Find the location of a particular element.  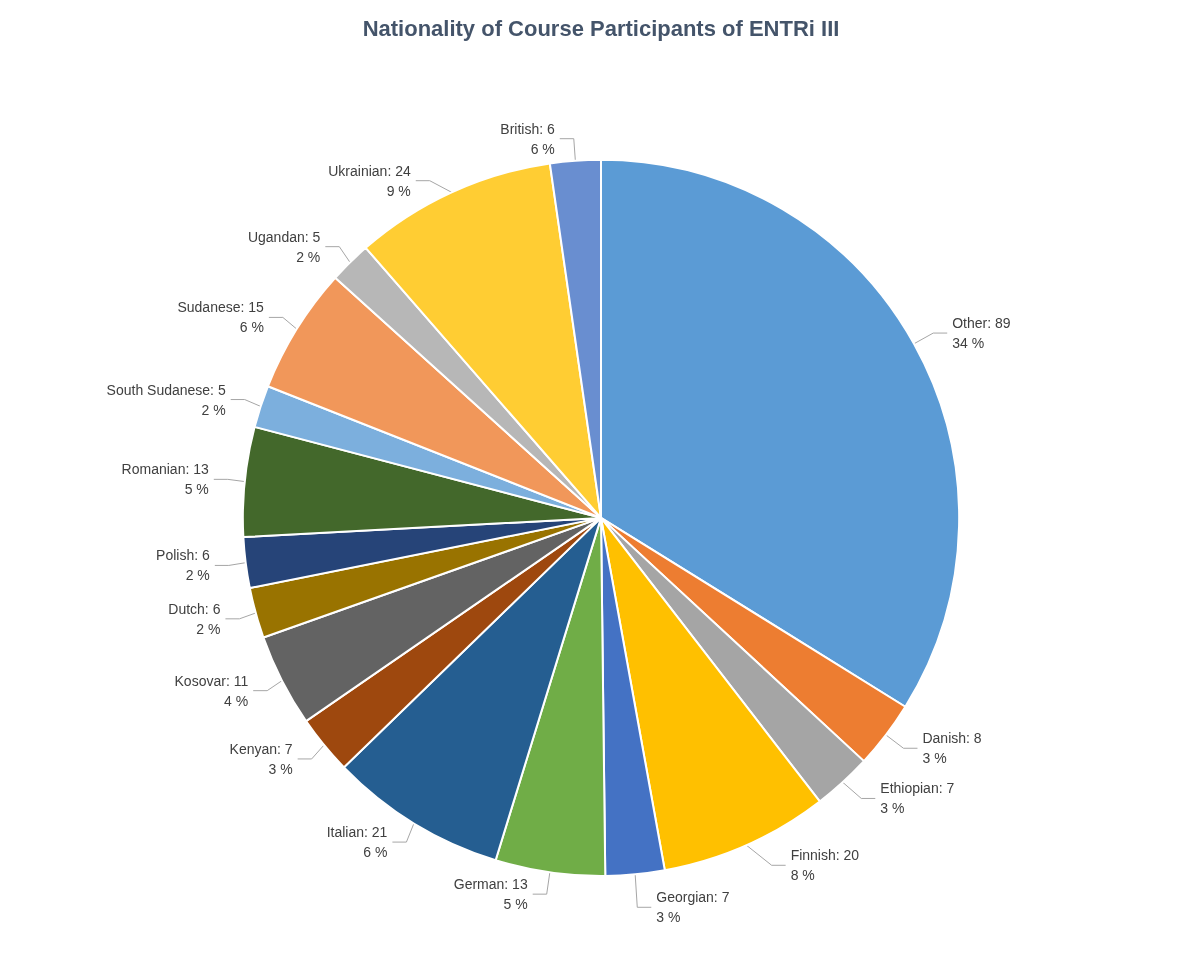

slice-label: Georgian: 7 3 % is located at coordinates (693, 907).